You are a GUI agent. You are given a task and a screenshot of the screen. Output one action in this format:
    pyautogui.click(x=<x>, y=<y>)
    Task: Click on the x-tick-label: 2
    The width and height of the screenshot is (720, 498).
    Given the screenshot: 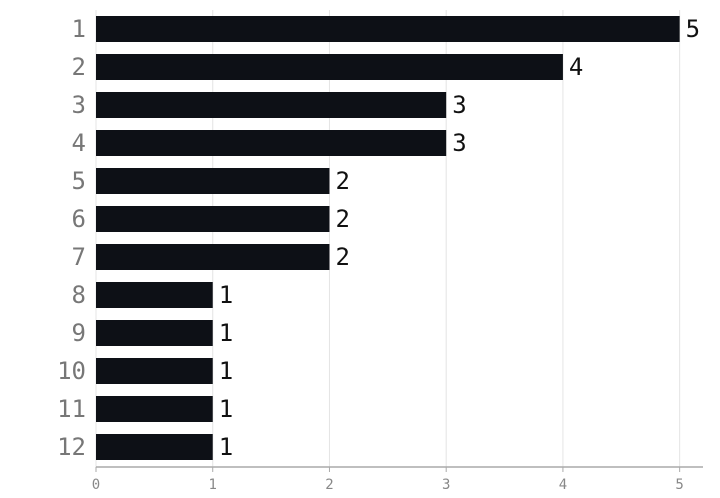 What is the action you would take?
    pyautogui.click(x=329, y=485)
    